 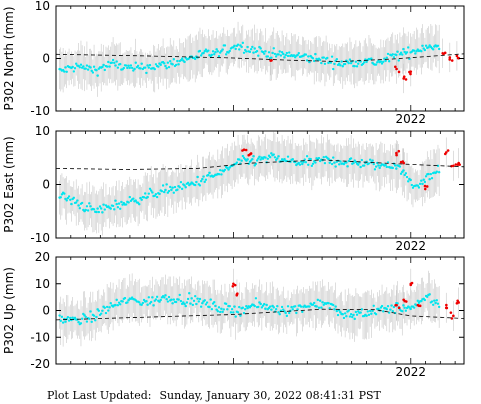 What do you see at coordinates (260, 314) in the screenshot?
I see `trend-line` at bounding box center [260, 314].